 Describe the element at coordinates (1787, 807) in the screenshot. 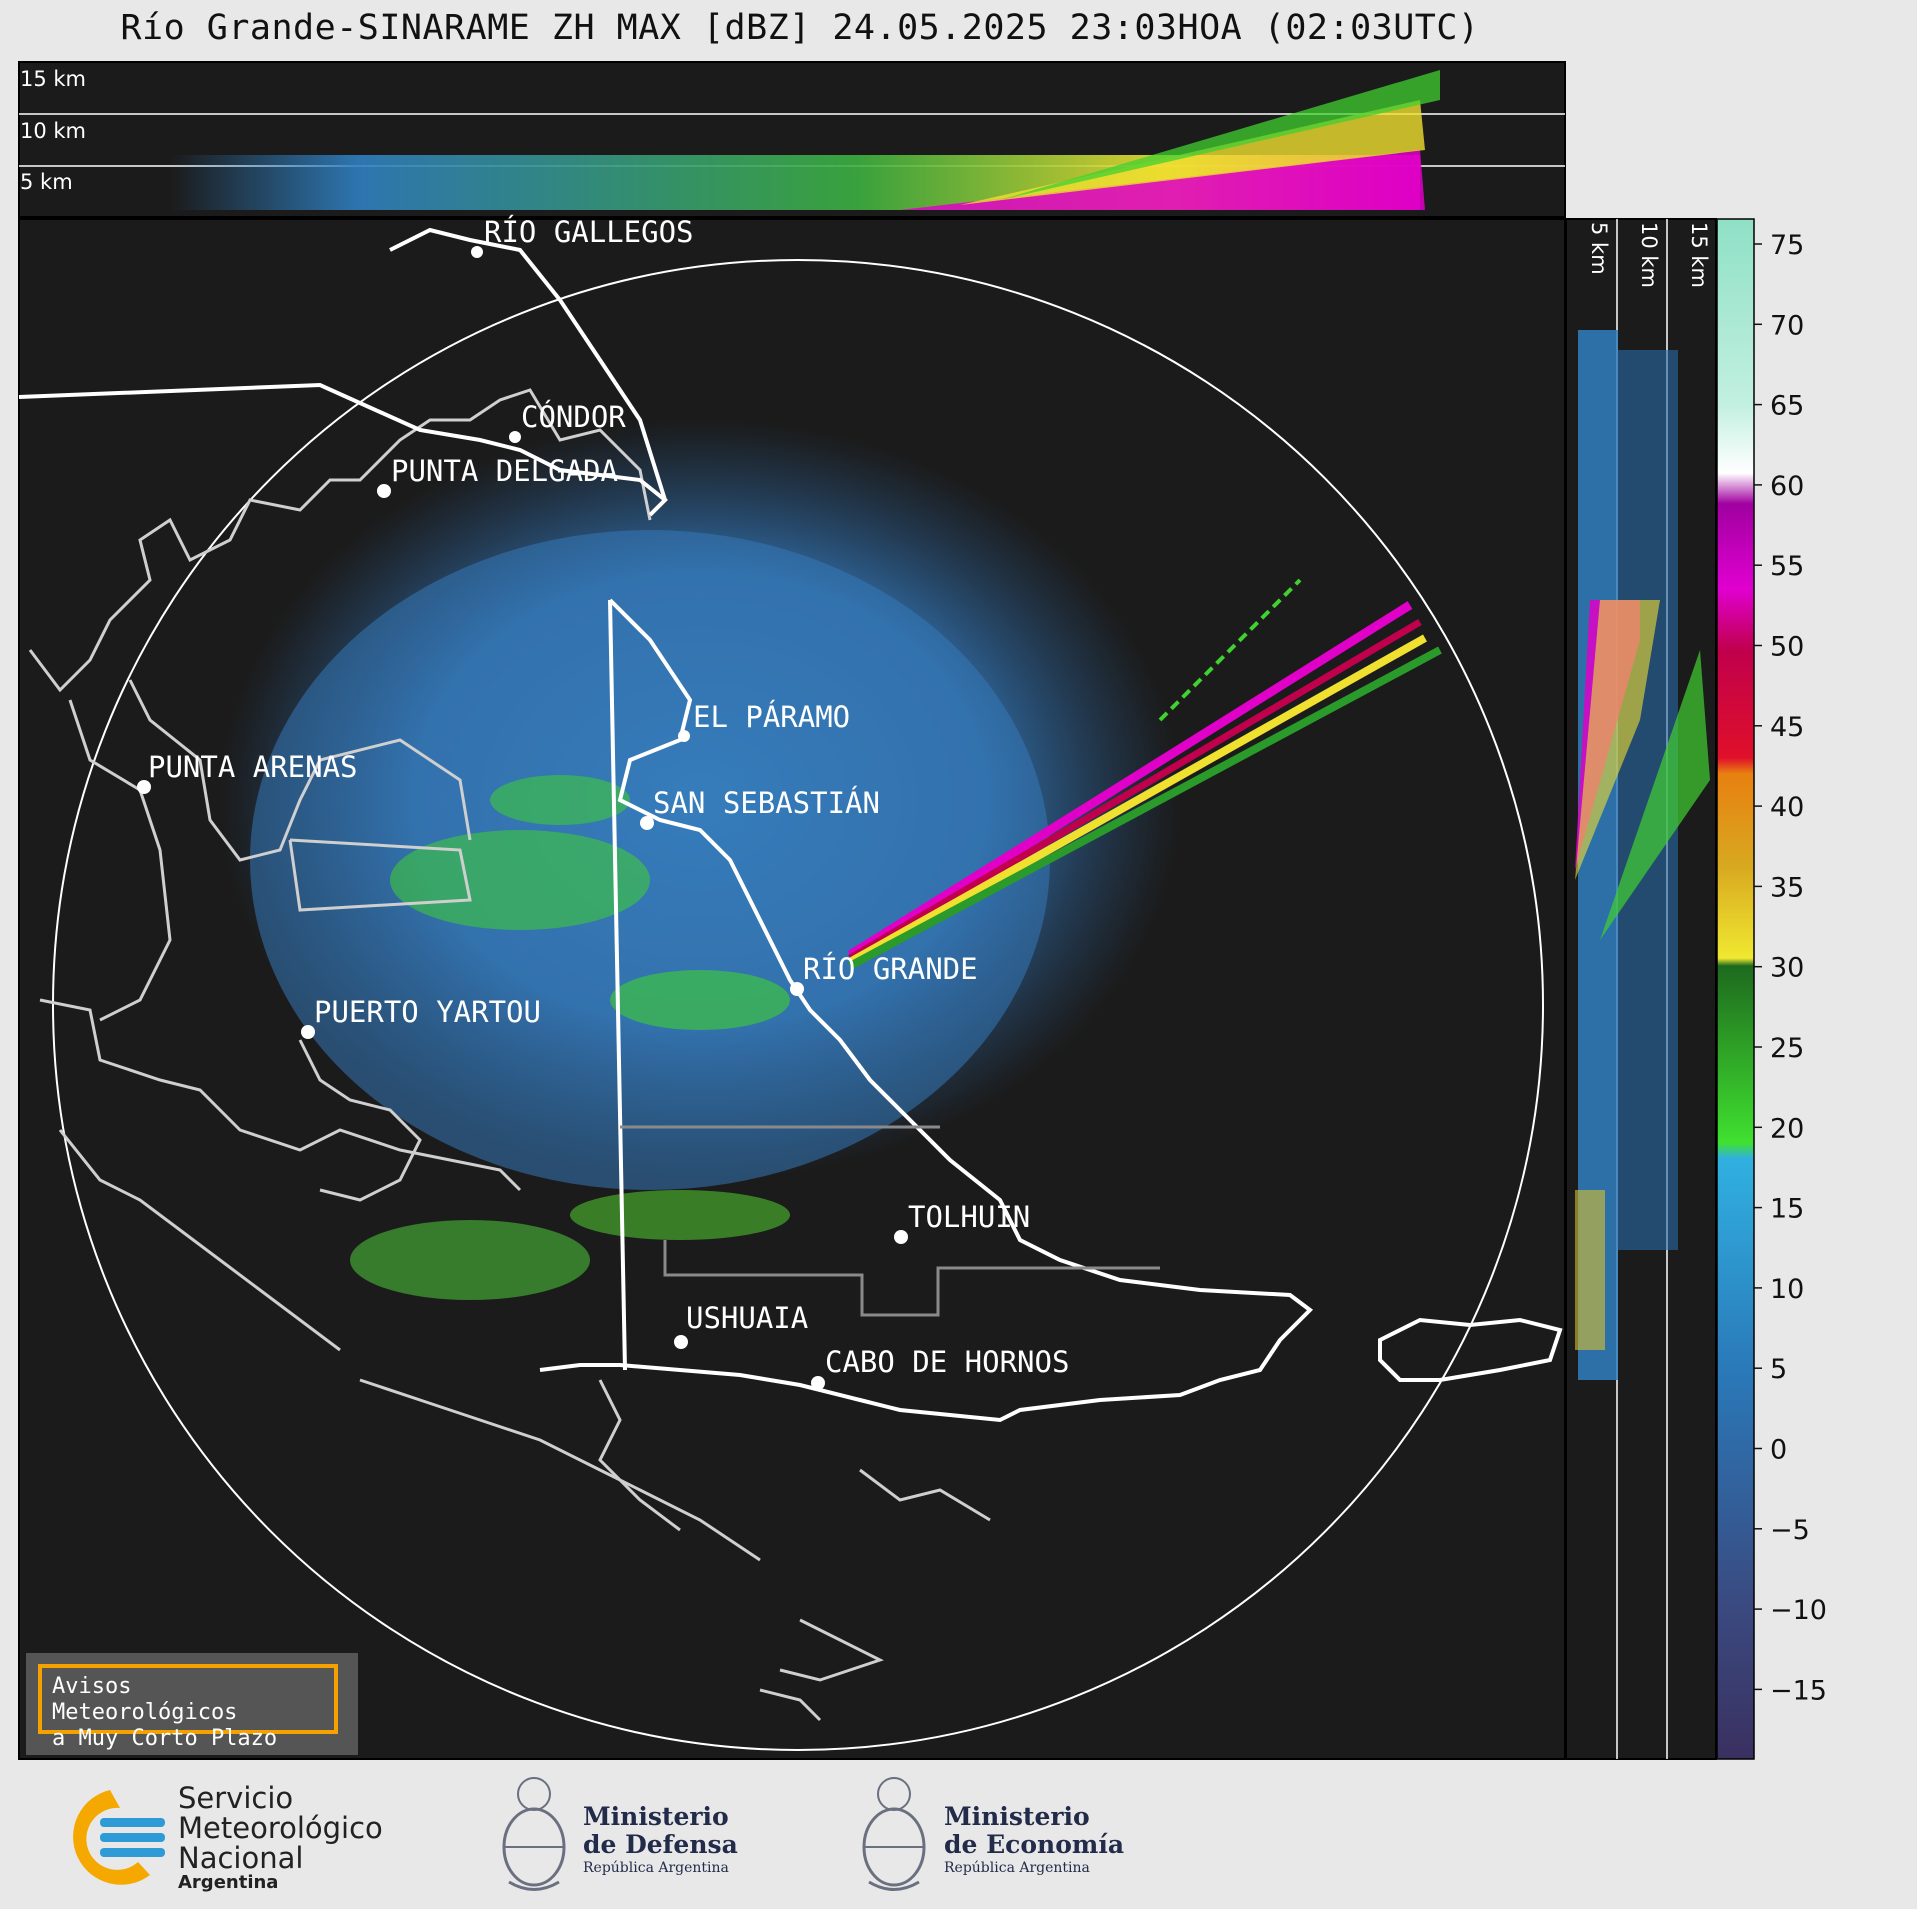

I see `colorbar-tick-label: 40` at that location.